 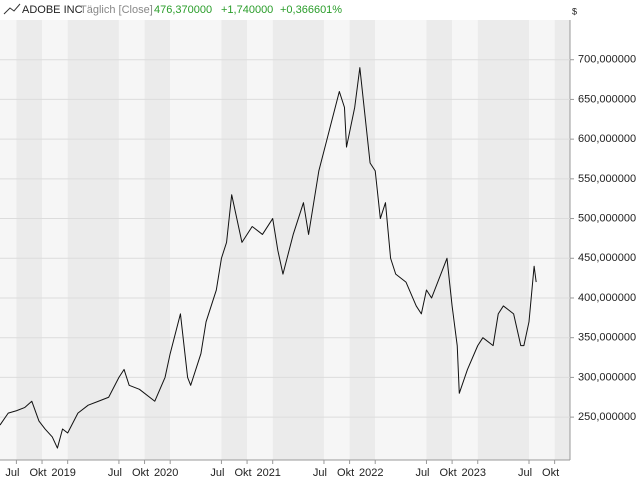 What do you see at coordinates (607, 60) in the screenshot?
I see `y-tick-label: 700,000000` at bounding box center [607, 60].